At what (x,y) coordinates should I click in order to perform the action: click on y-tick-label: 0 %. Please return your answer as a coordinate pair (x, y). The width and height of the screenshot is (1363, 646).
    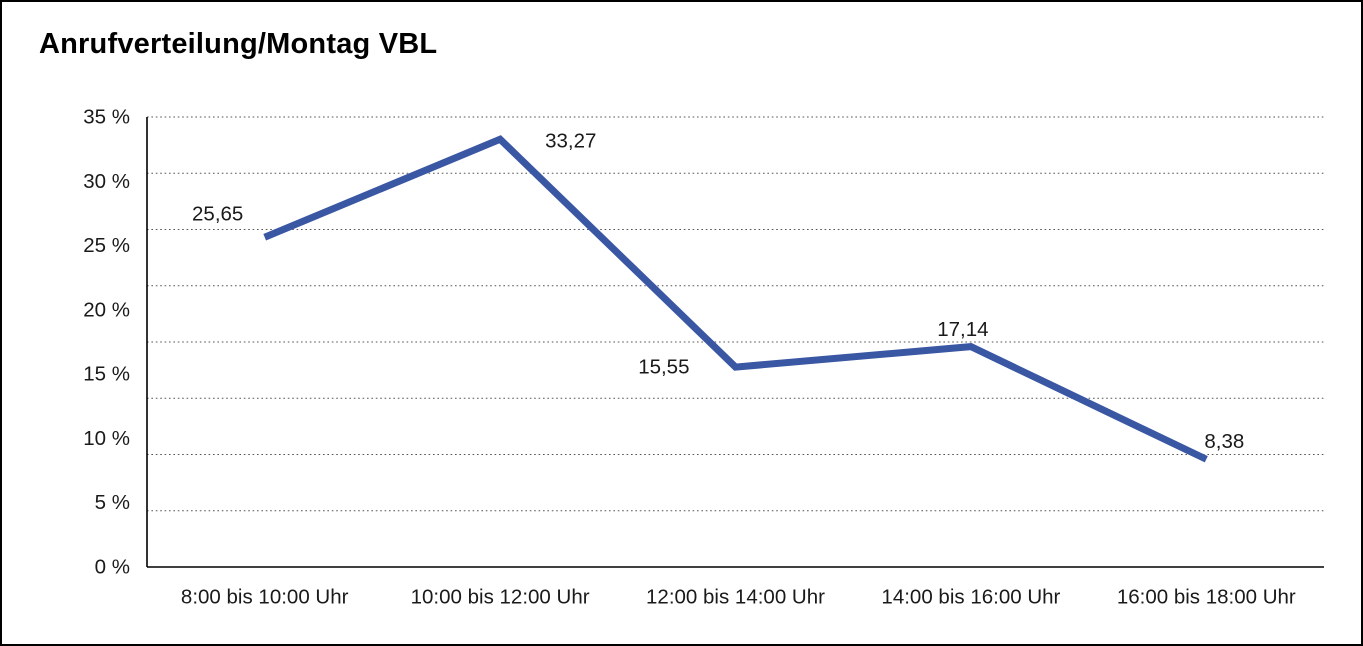
    Looking at the image, I should click on (112, 567).